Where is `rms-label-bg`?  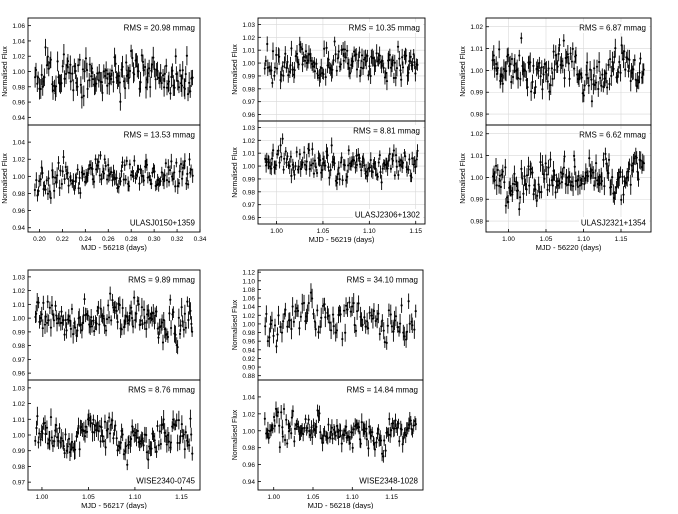 rms-label-bg is located at coordinates (614, 134).